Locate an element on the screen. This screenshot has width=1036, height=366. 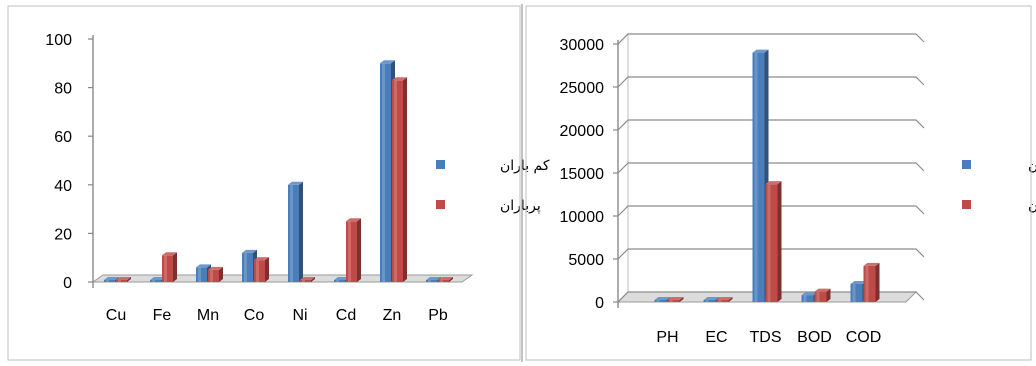
y-tick-label: 100 is located at coordinates (58, 40).